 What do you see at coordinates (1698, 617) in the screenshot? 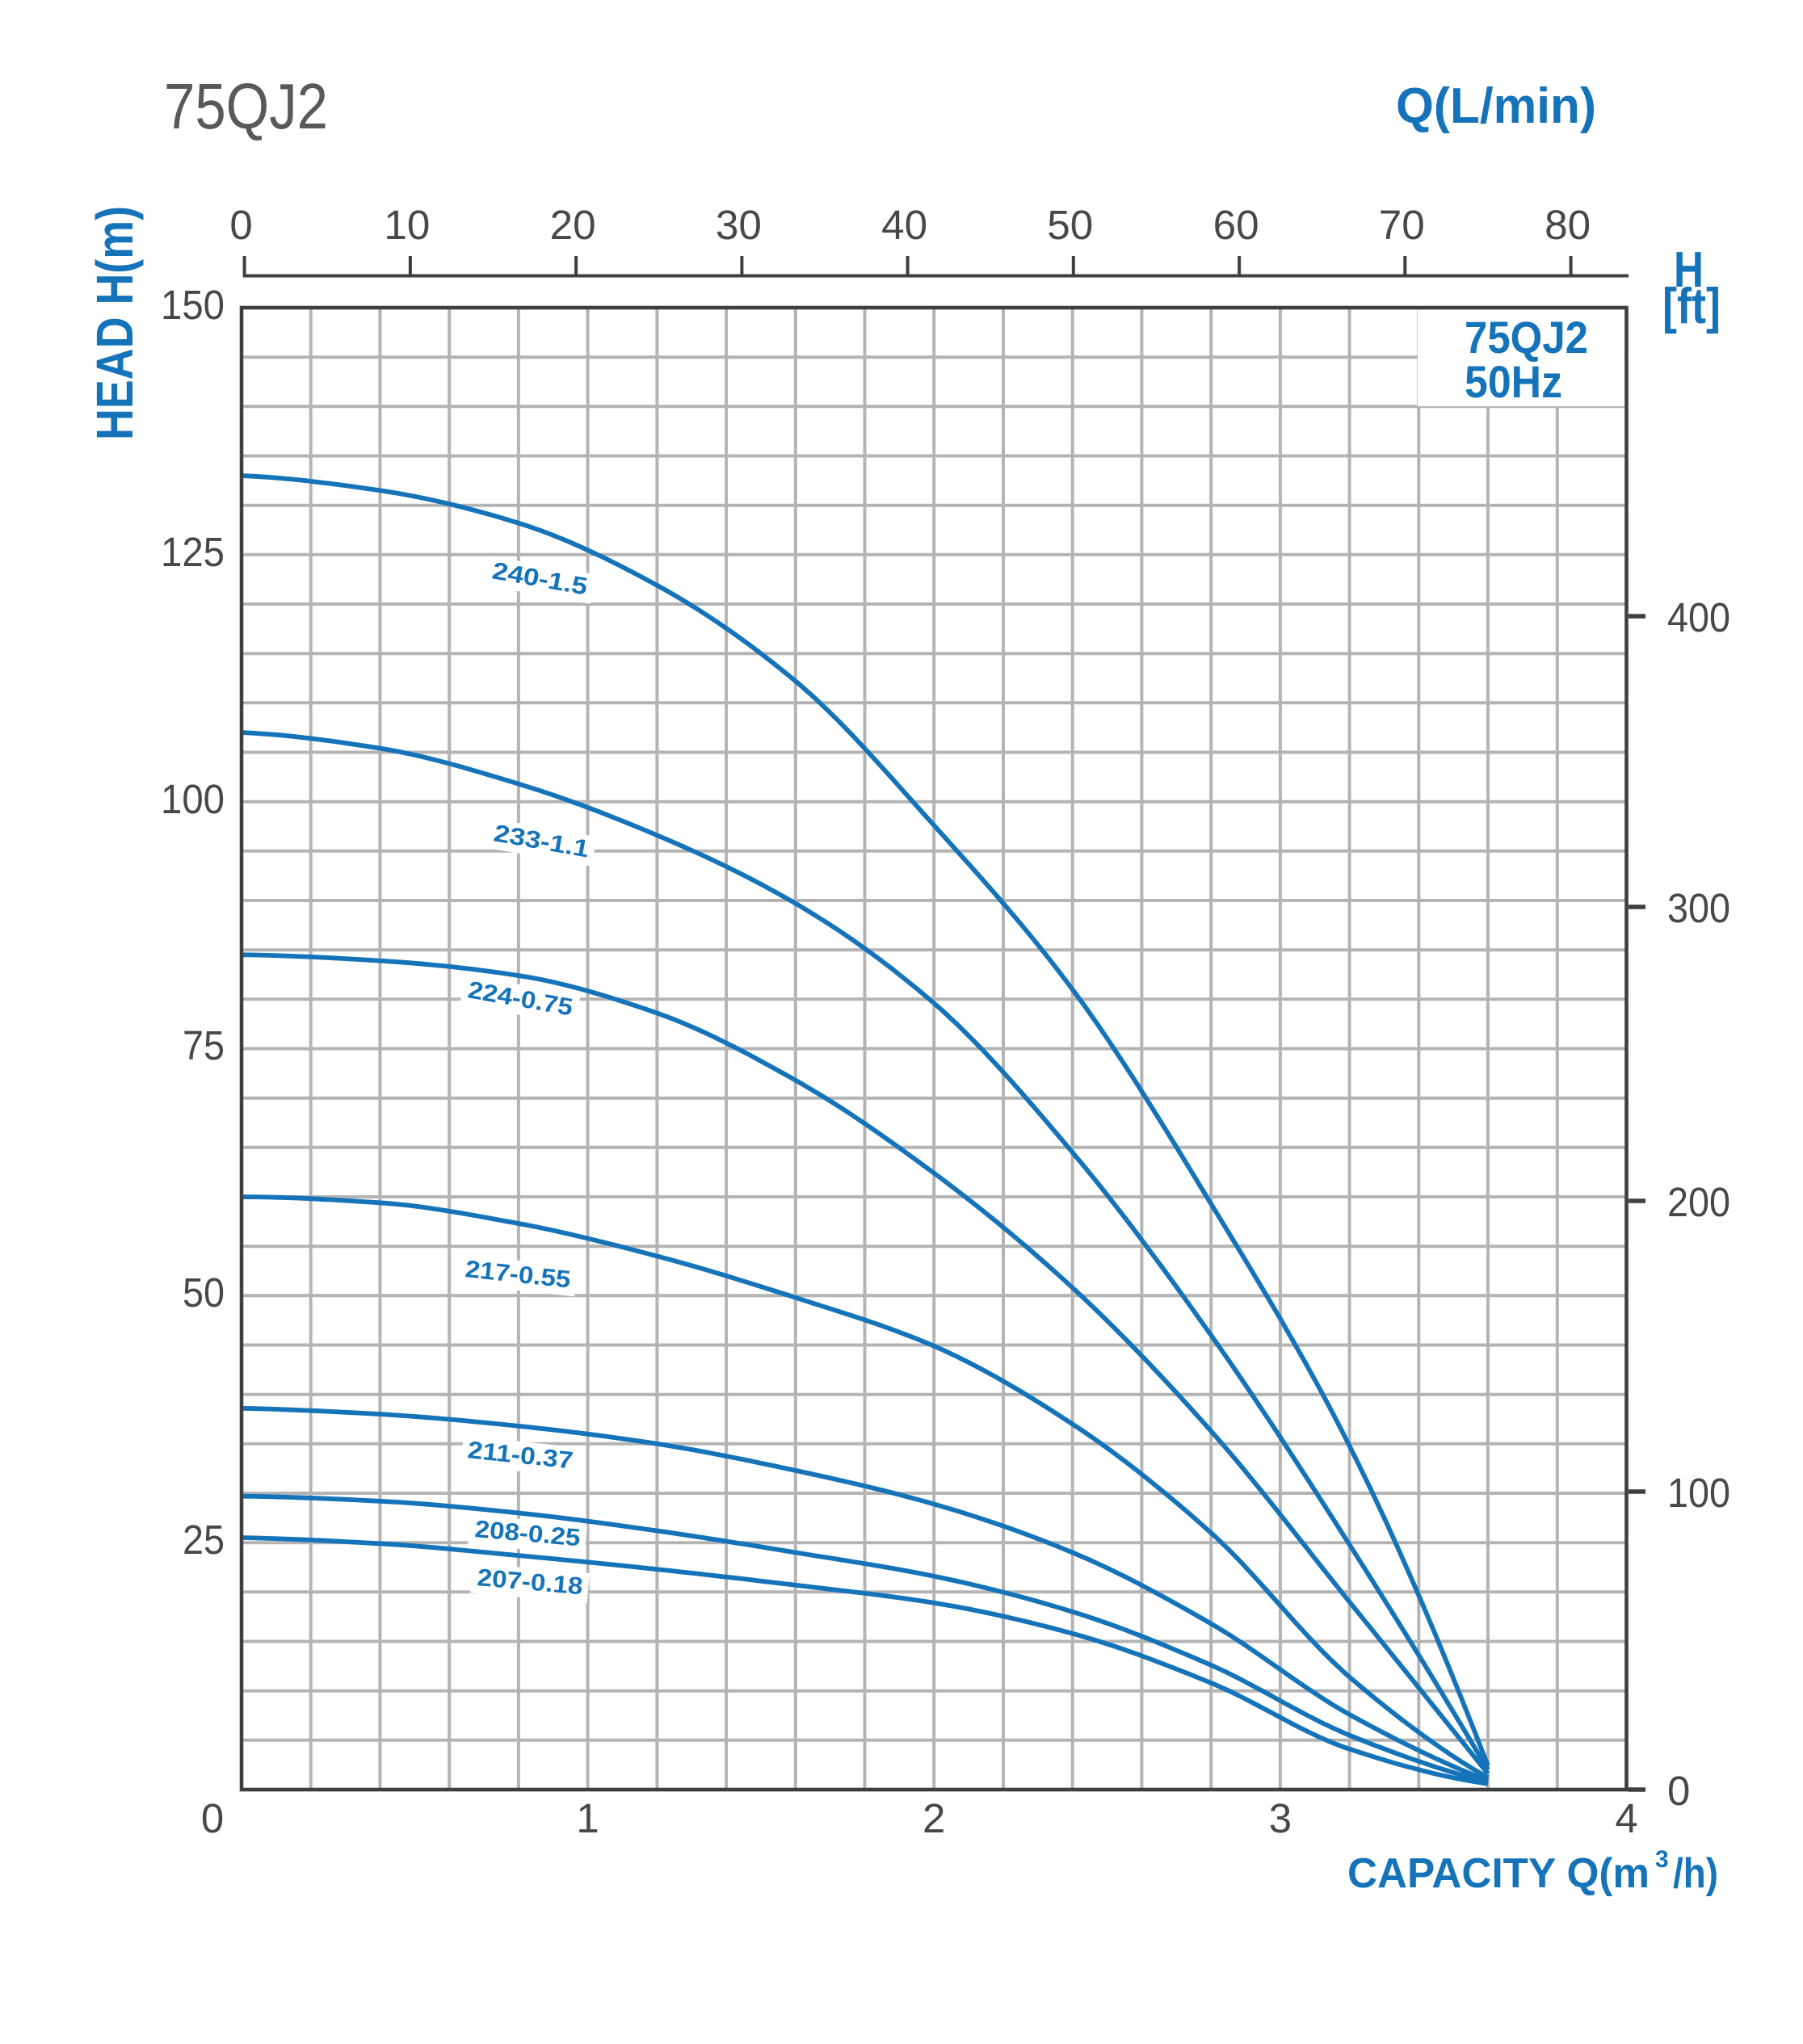
I see `svg-text: 400` at bounding box center [1698, 617].